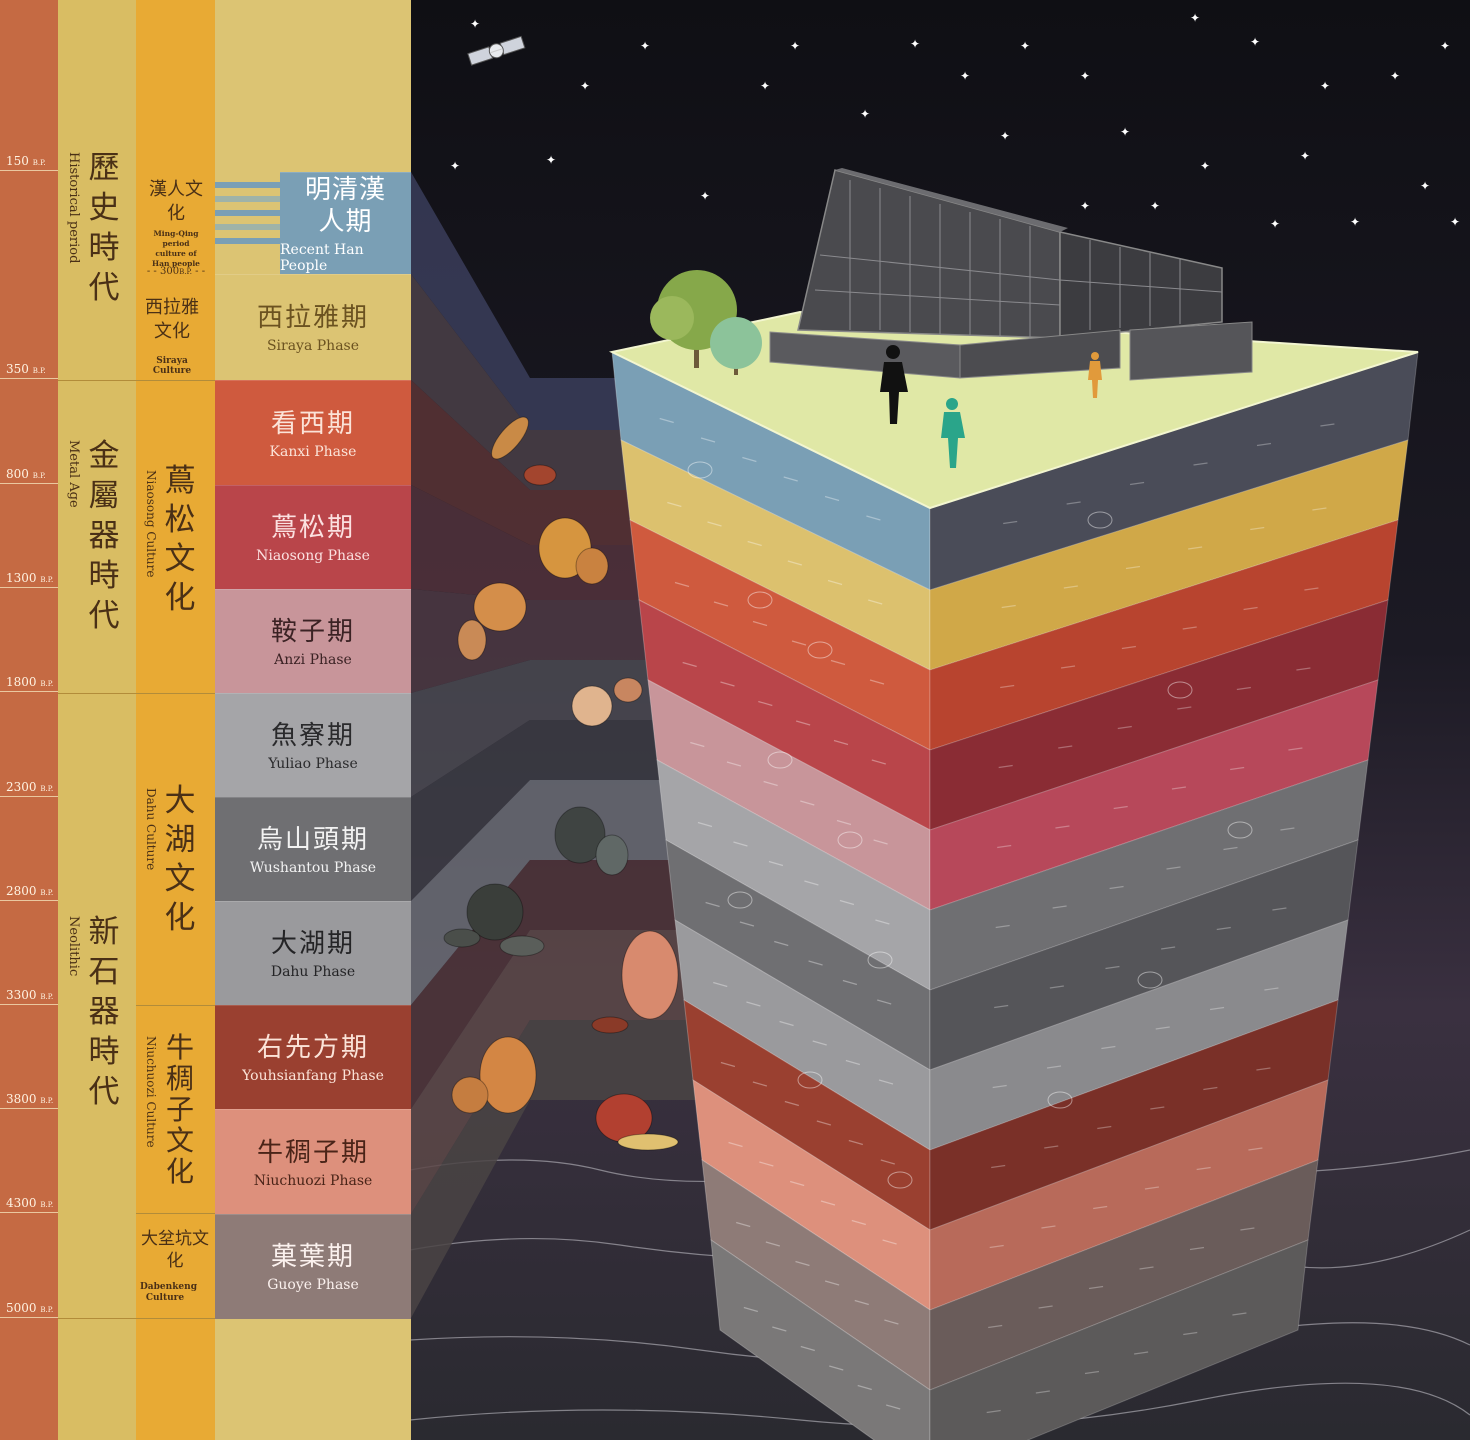 This screenshot has height=1440, width=1470. Describe the element at coordinates (706, 322) in the screenshot. I see `tree-icon` at that location.